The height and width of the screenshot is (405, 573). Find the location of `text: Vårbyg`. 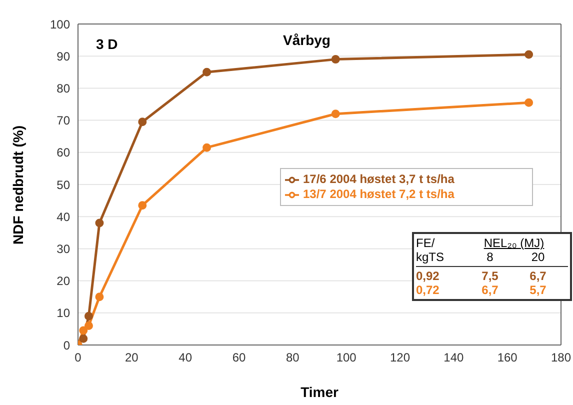

text: Vårbyg is located at coordinates (306, 40).